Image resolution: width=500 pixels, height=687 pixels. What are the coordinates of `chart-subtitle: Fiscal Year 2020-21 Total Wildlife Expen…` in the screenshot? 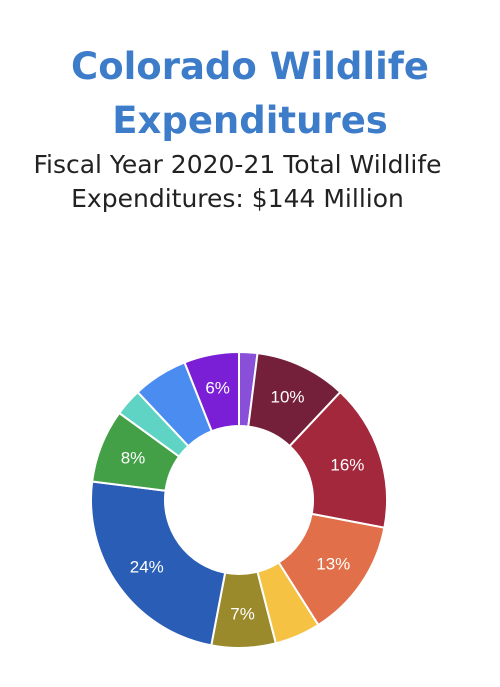 It's located at (237, 182).